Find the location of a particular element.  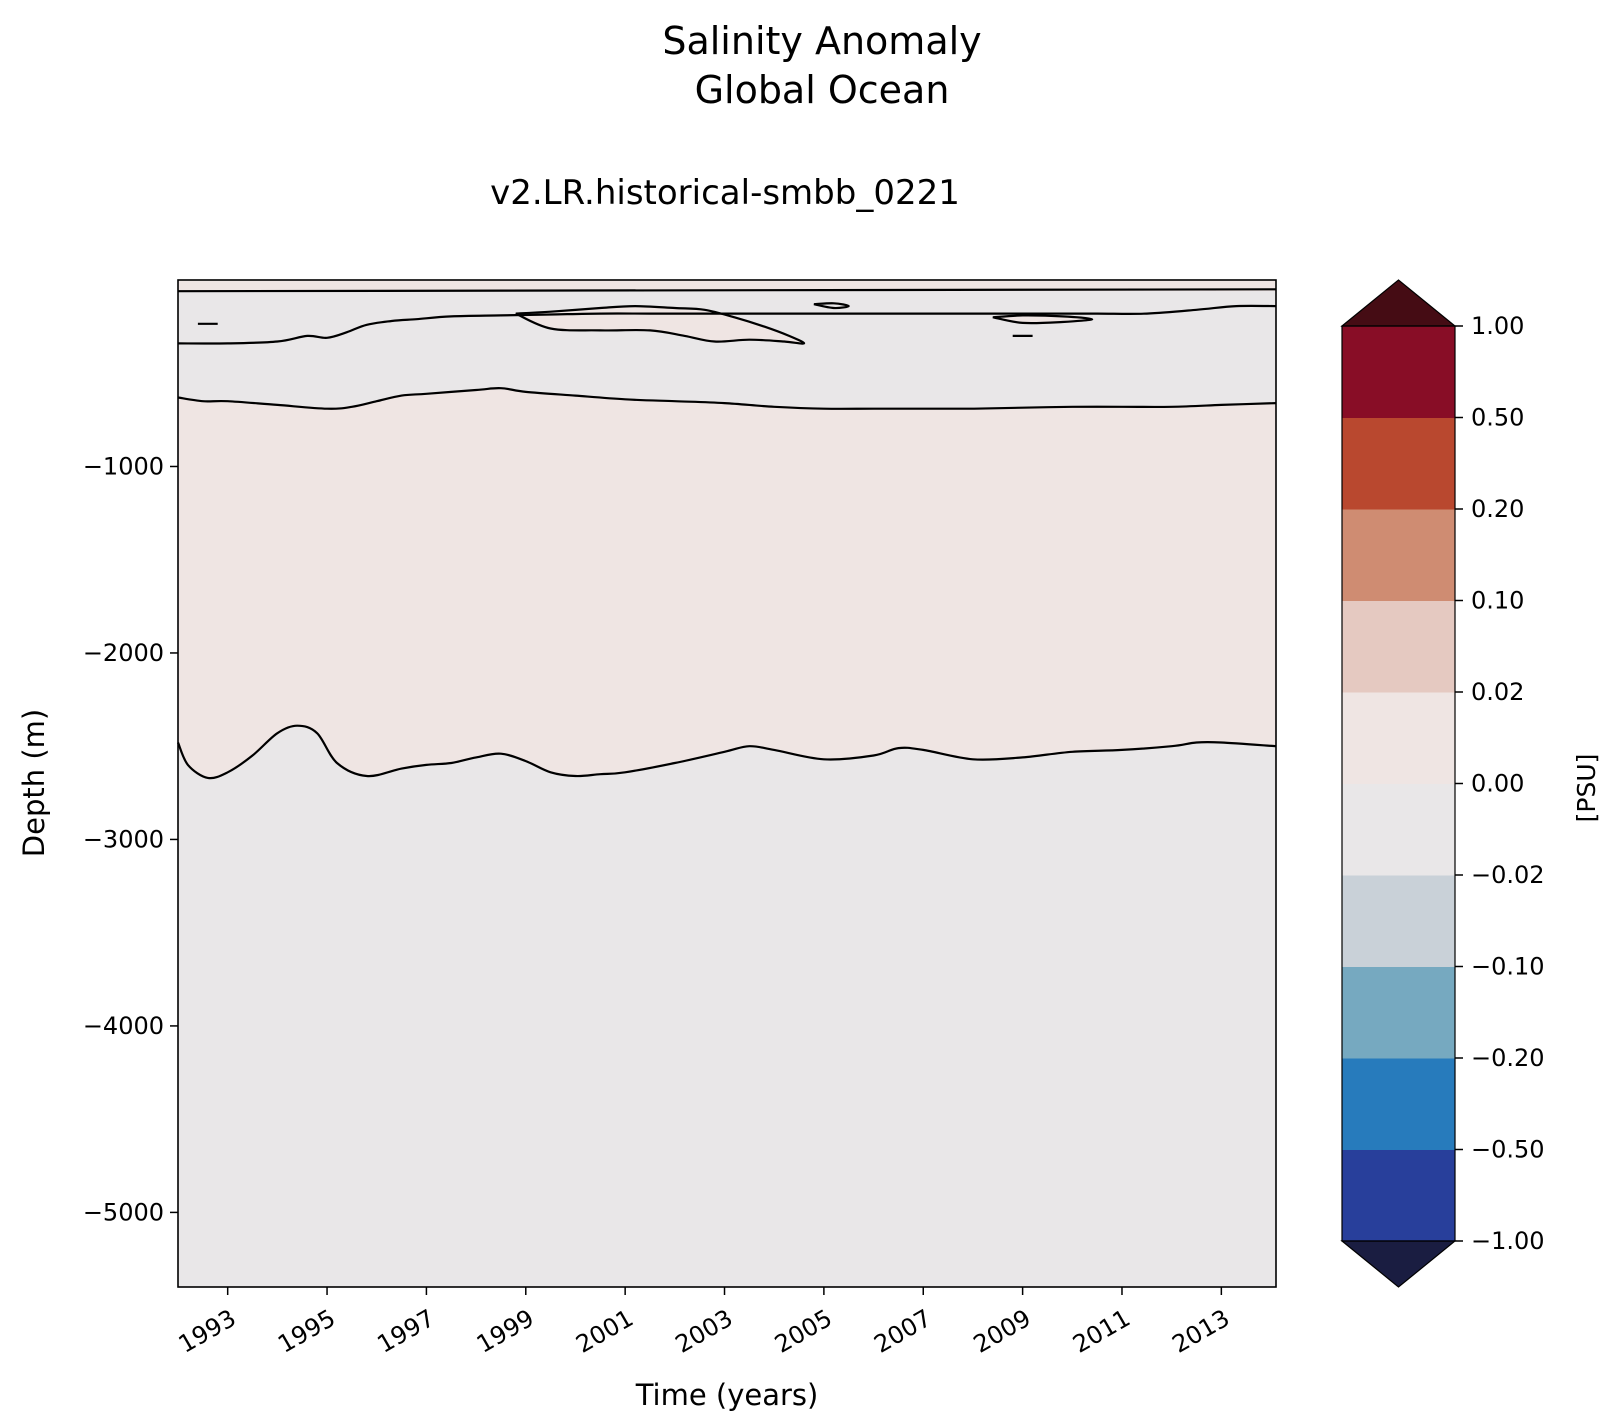

x-tick-label: 2009 is located at coordinates (1002, 1331).